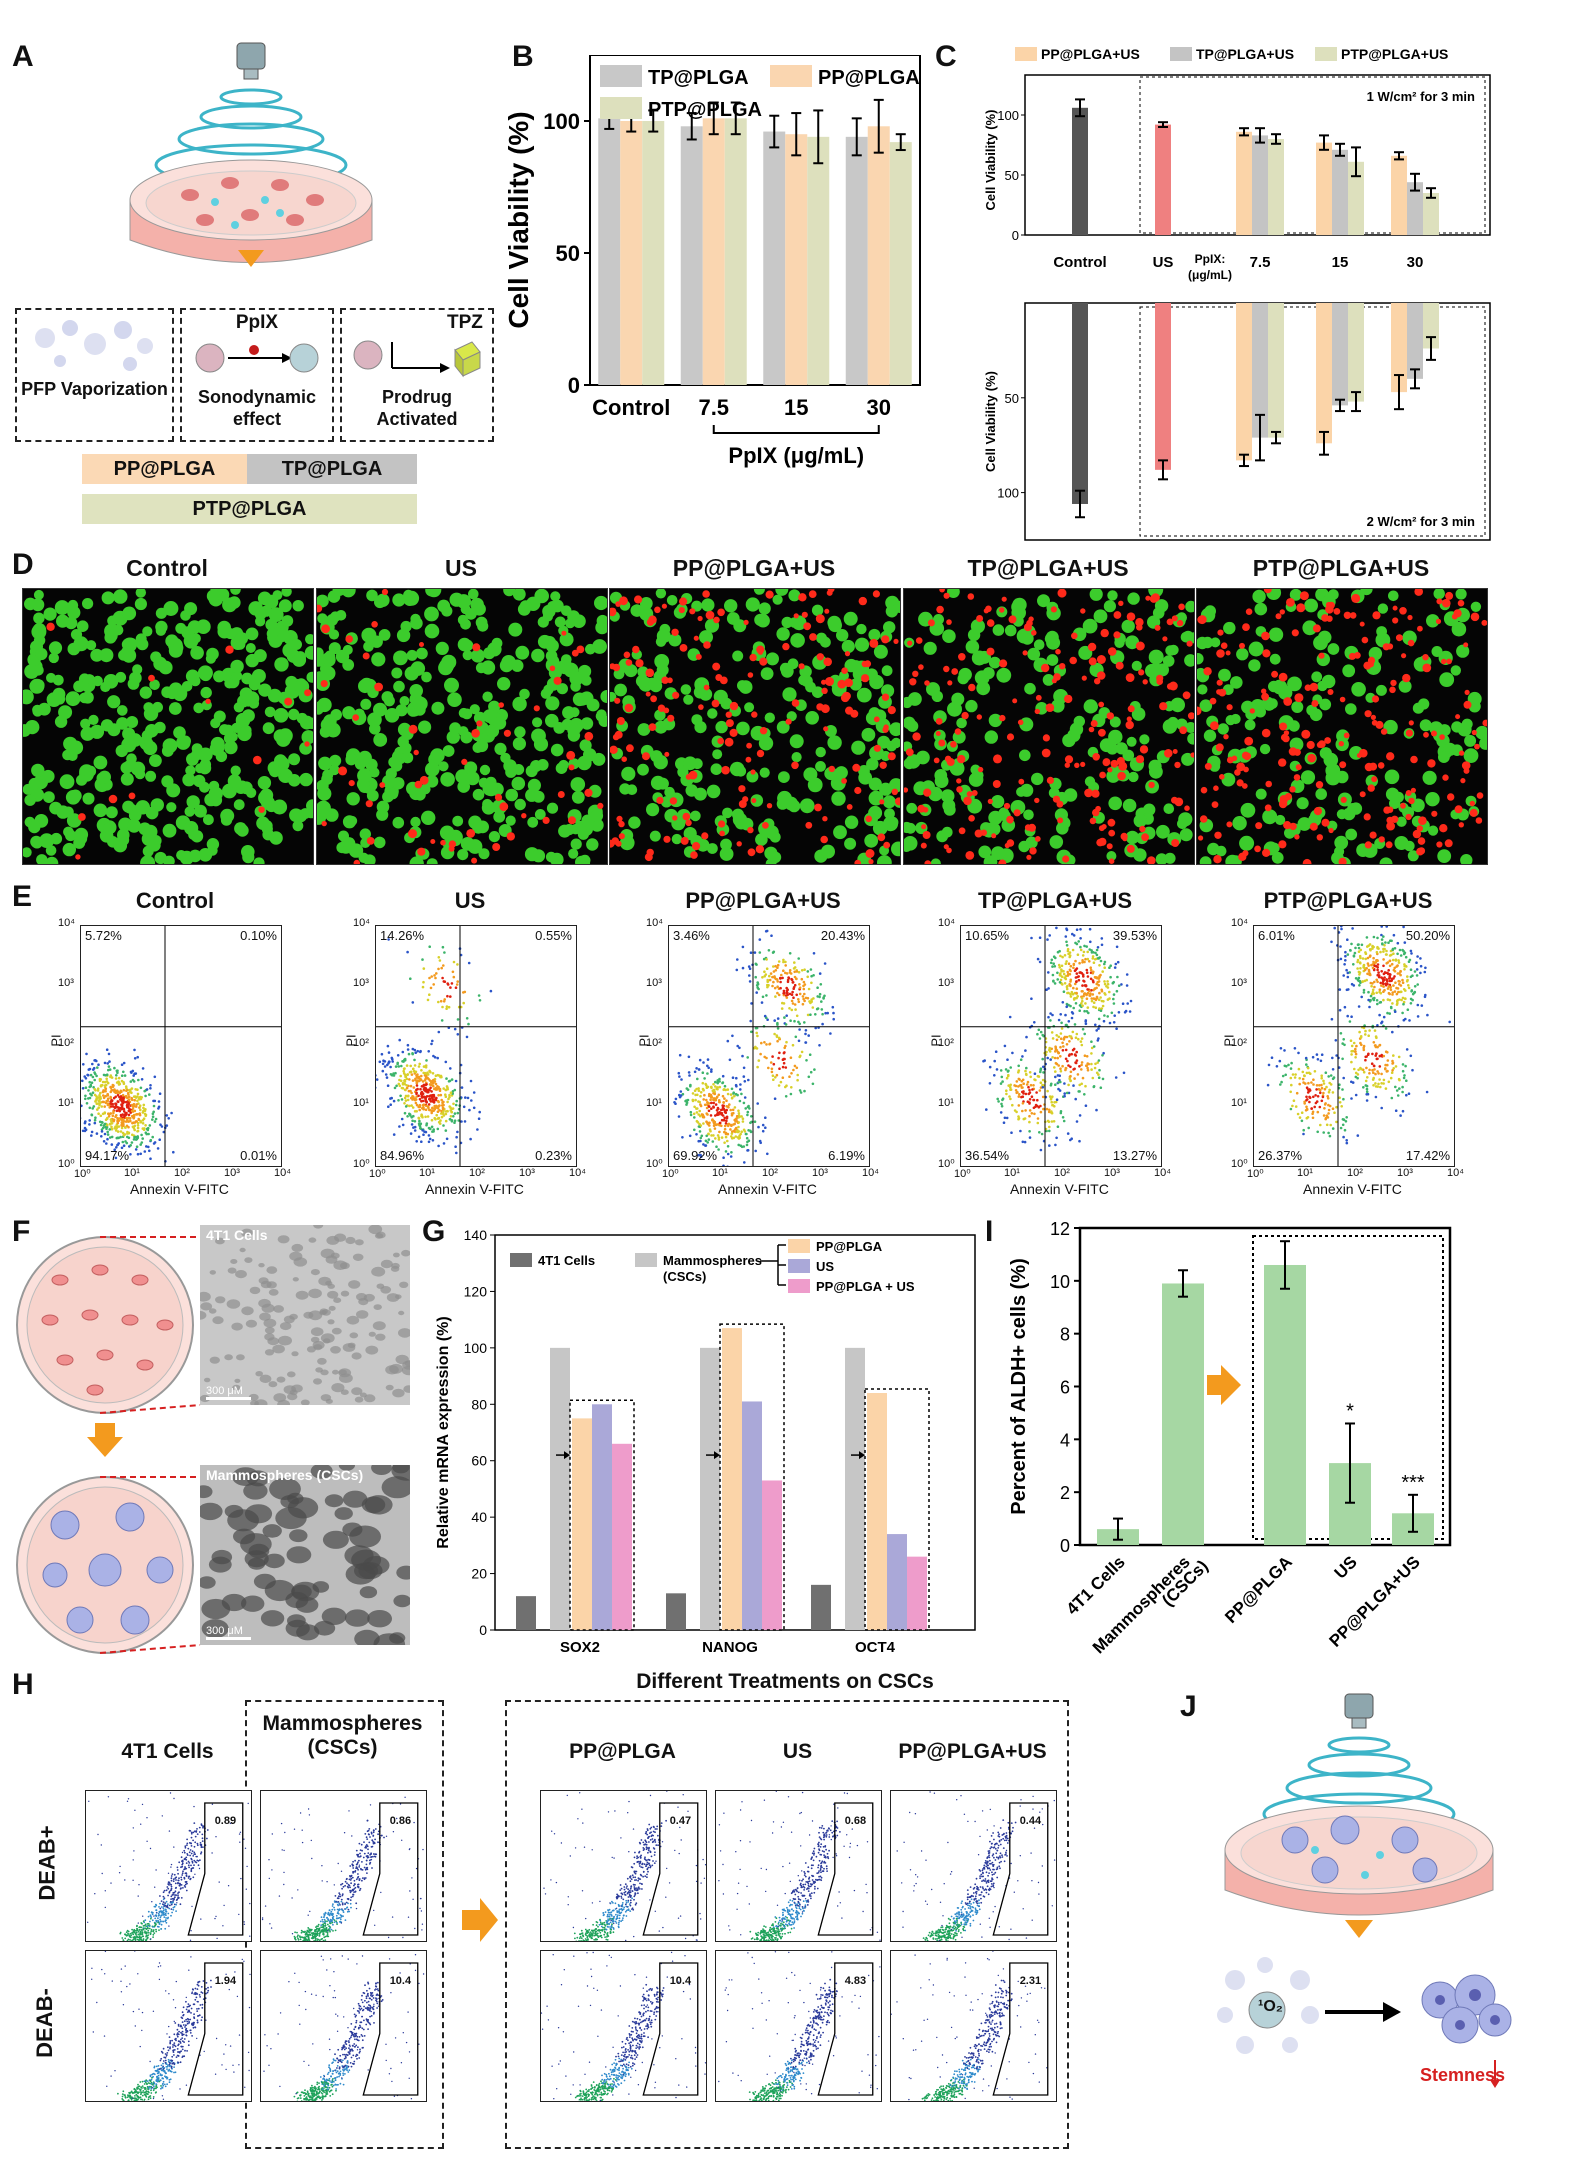  Describe the element at coordinates (1260, 262) in the screenshot. I see `chart-c-xtick-label: 7.5` at that location.